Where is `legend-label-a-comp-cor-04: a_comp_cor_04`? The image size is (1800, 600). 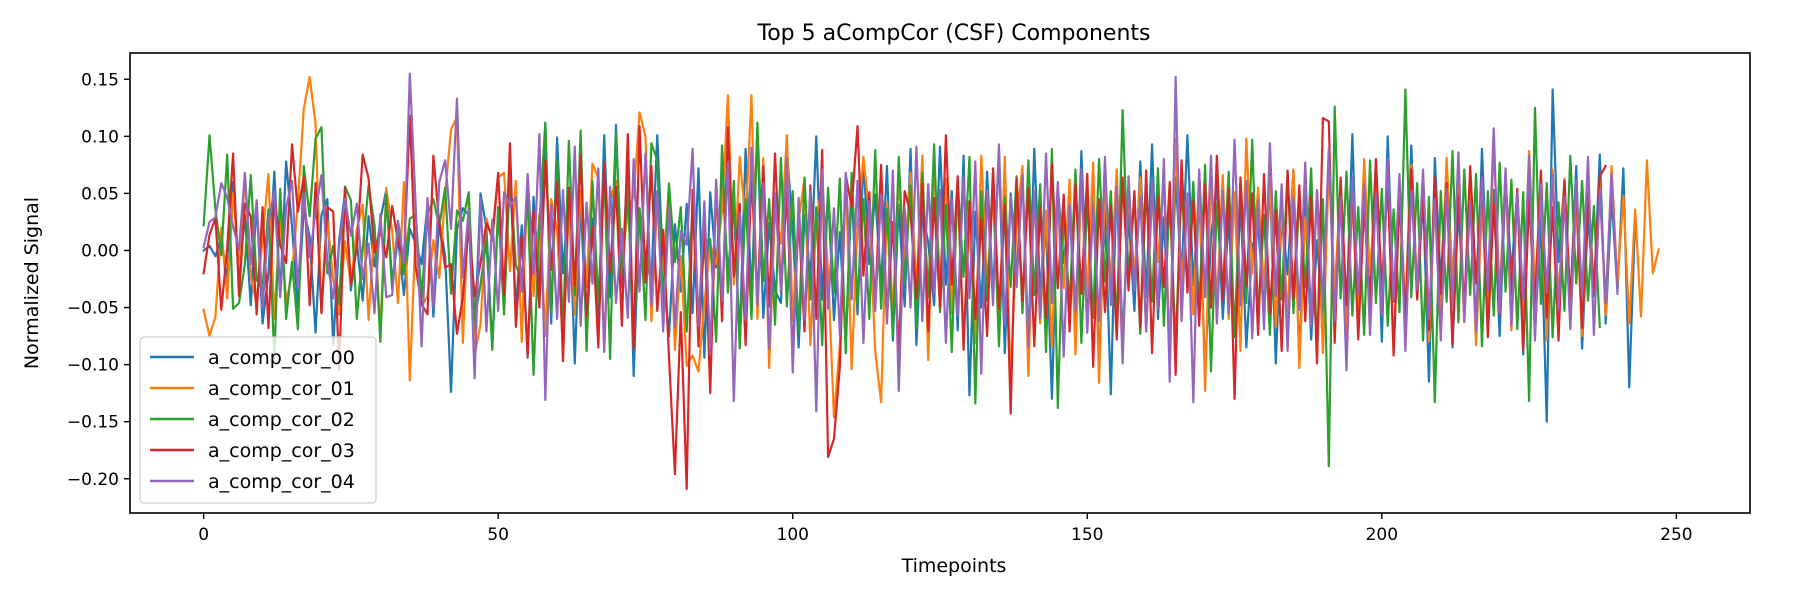
legend-label-a-comp-cor-04: a_comp_cor_04 is located at coordinates (281, 482).